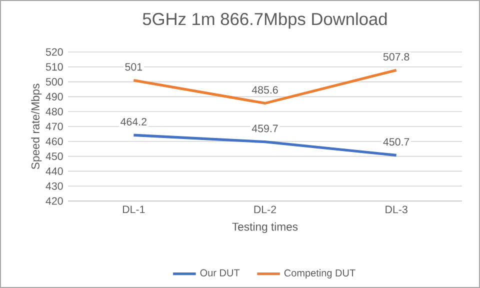  Describe the element at coordinates (265, 90) in the screenshot. I see `data-label: 485.6` at that location.